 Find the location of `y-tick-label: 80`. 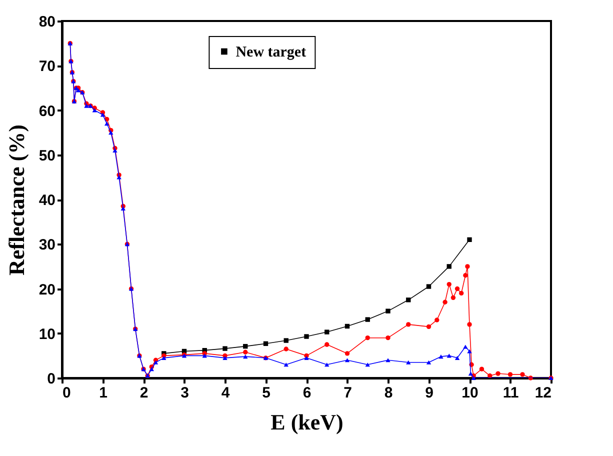

y-tick-label: 80 is located at coordinates (47, 22).